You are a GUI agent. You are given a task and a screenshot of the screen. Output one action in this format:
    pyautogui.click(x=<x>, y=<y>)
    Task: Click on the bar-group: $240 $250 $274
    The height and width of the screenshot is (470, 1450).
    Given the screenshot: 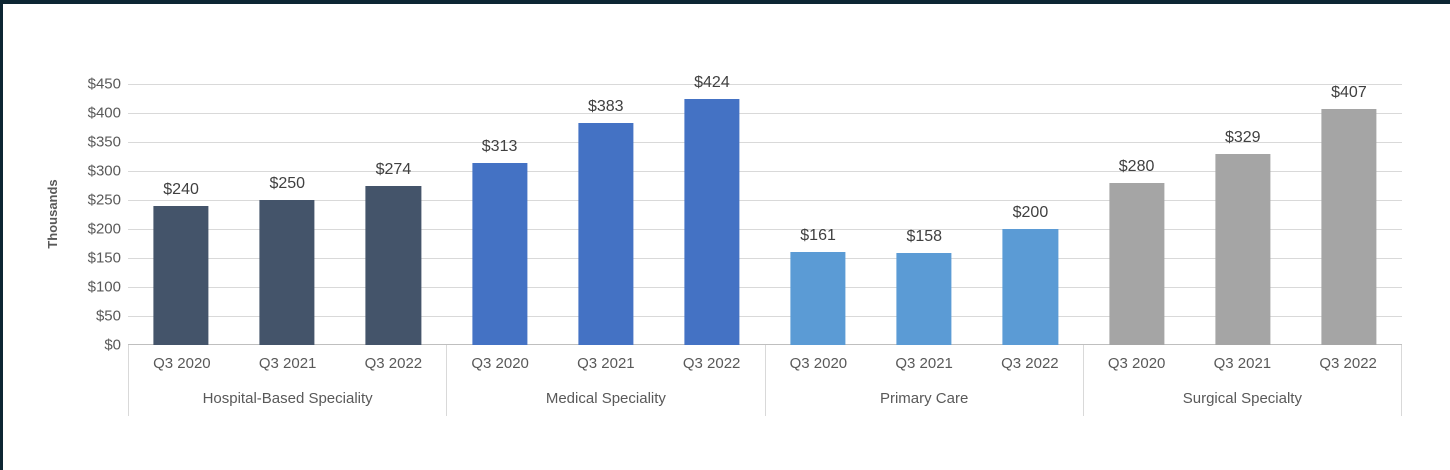 What is the action you would take?
    pyautogui.click(x=287, y=214)
    